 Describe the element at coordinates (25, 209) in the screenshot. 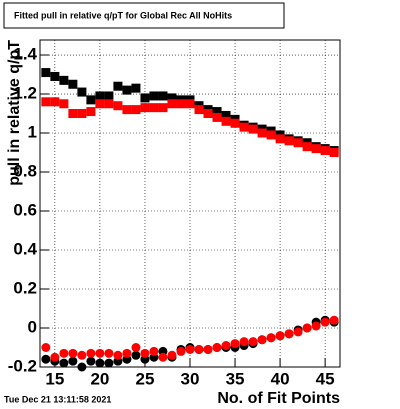

I see `y-tick-label: 0.6` at that location.